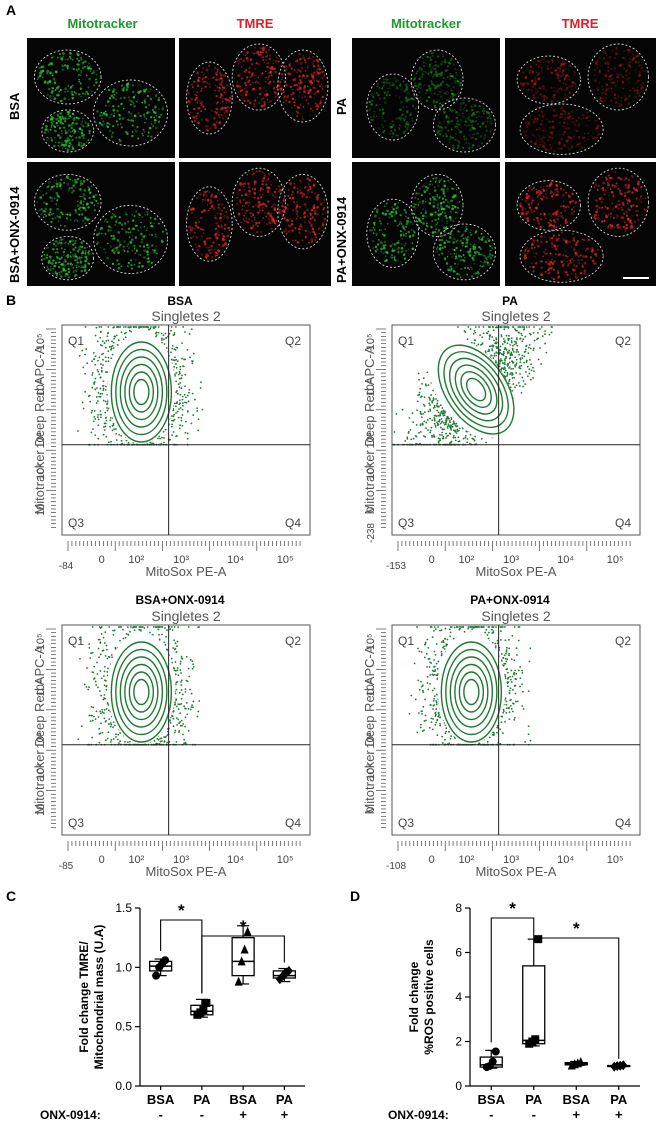  Describe the element at coordinates (580, 23) in the screenshot. I see `header-tmre-right: TMRE` at that location.